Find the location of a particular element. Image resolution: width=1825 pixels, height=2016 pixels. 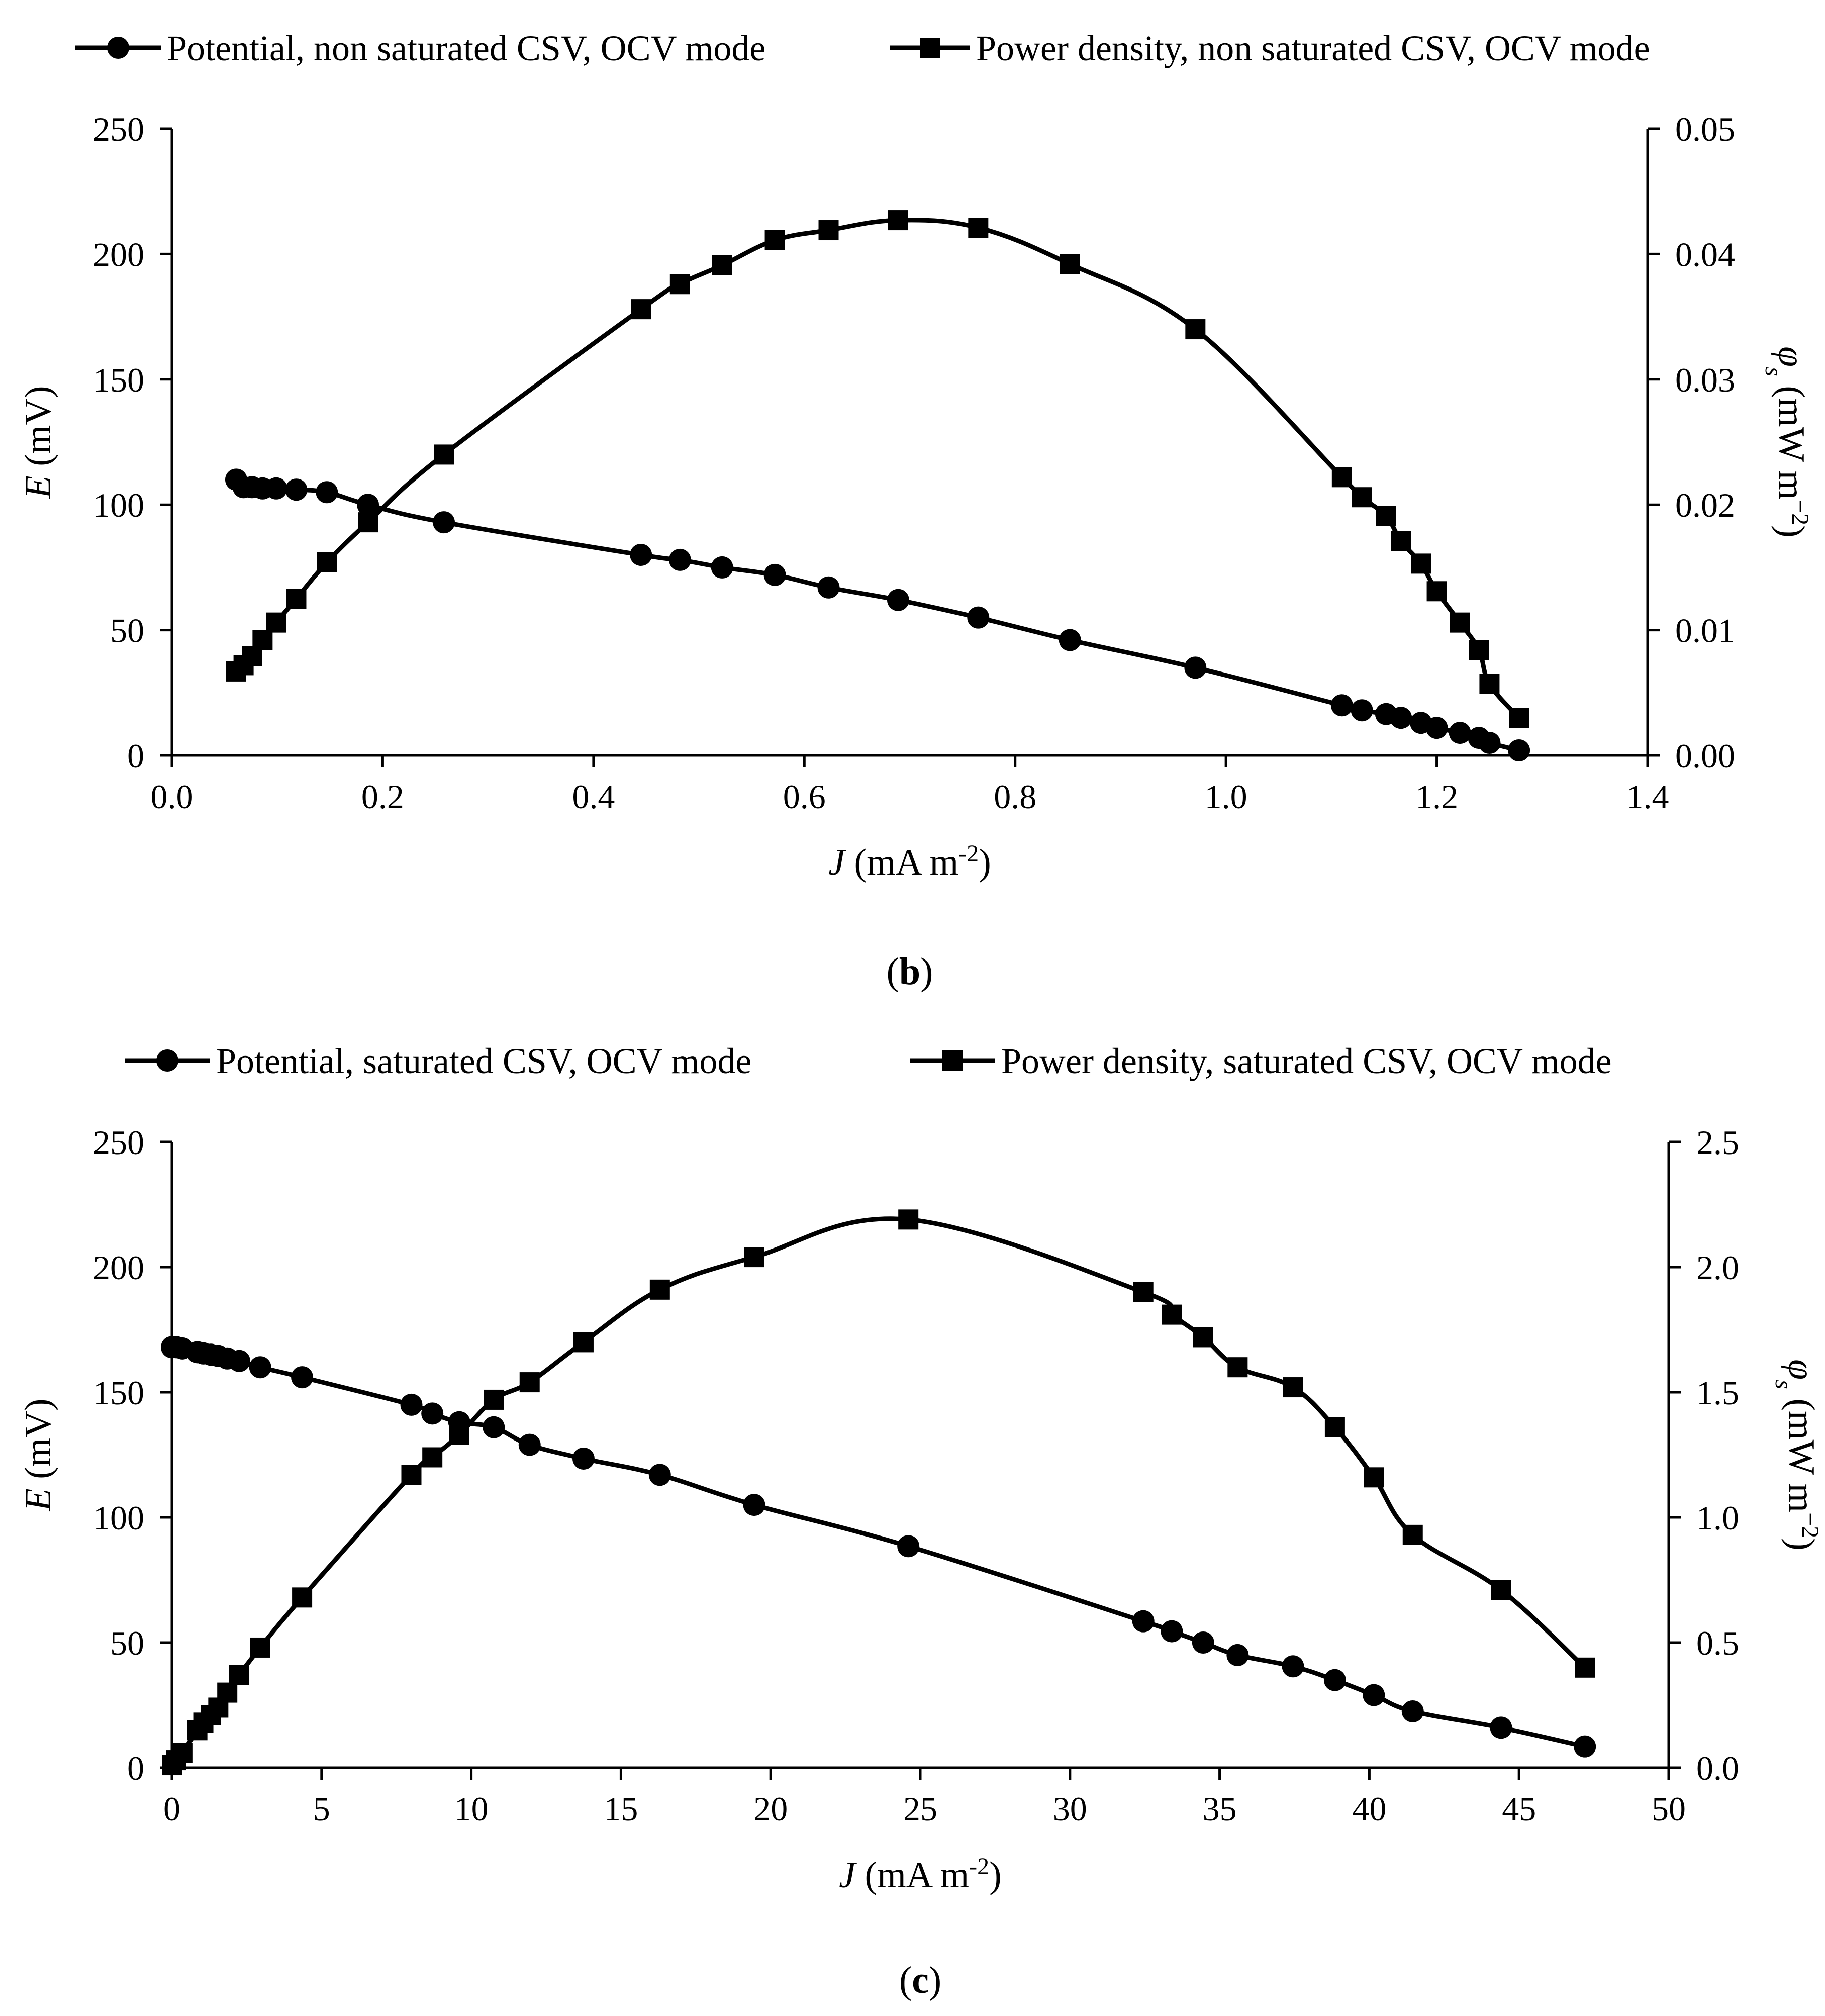

x-axis-title-variable: J is located at coordinates (837, 862).